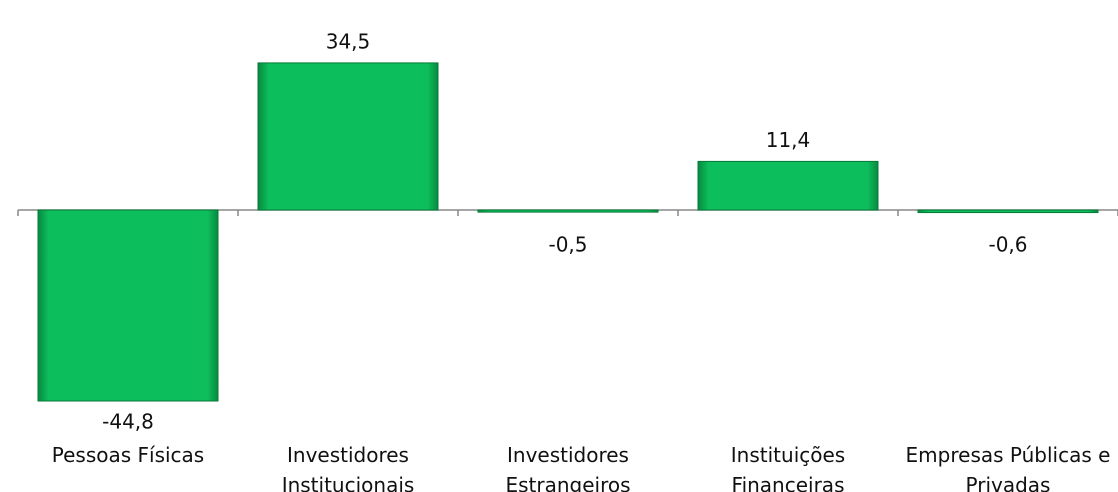 This screenshot has width=1118, height=492. I want to click on x-tick-label: Investidores Institucionais, so click(348, 467).